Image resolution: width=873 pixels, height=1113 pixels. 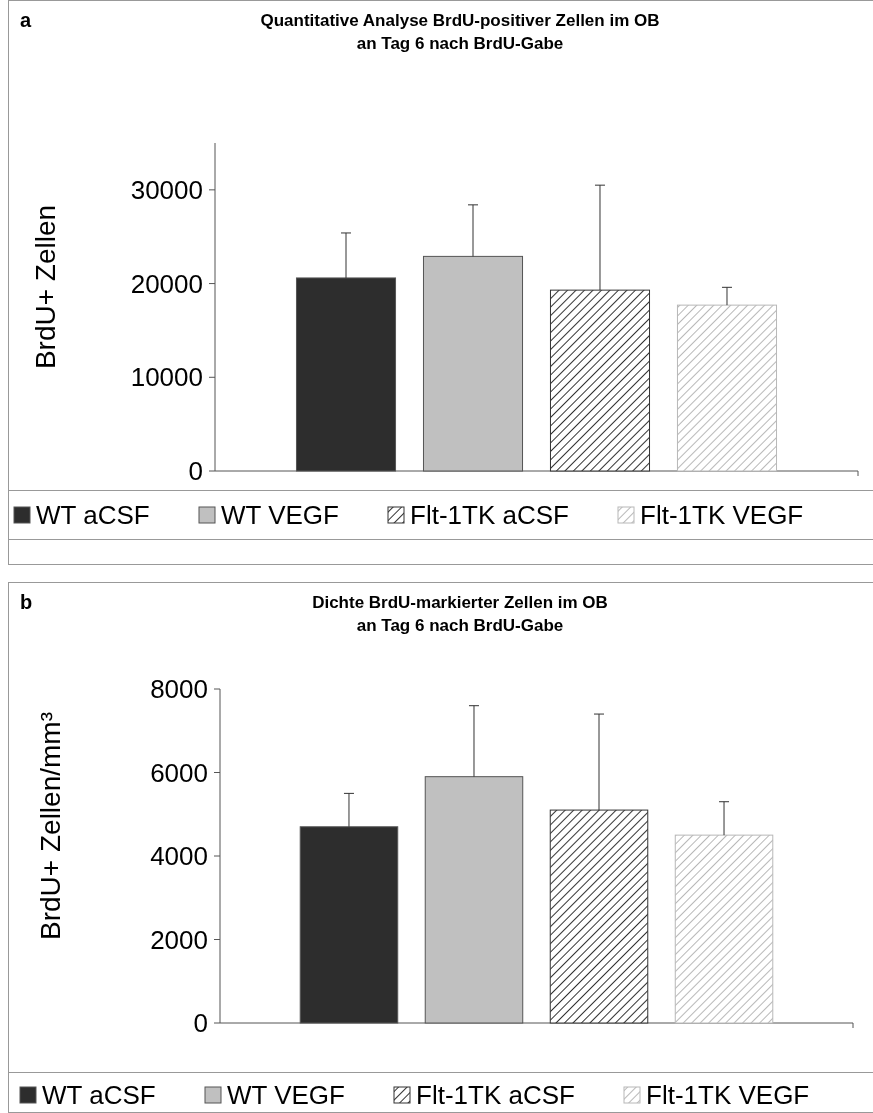 I want to click on y-tick-label: 6000, so click(x=179, y=772).